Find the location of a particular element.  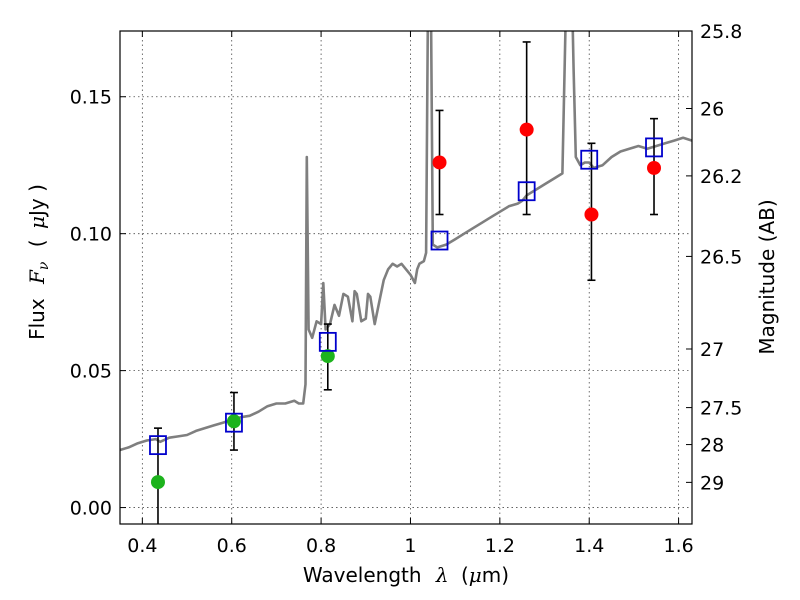

y2-tick-label: 29 is located at coordinates (712, 483).